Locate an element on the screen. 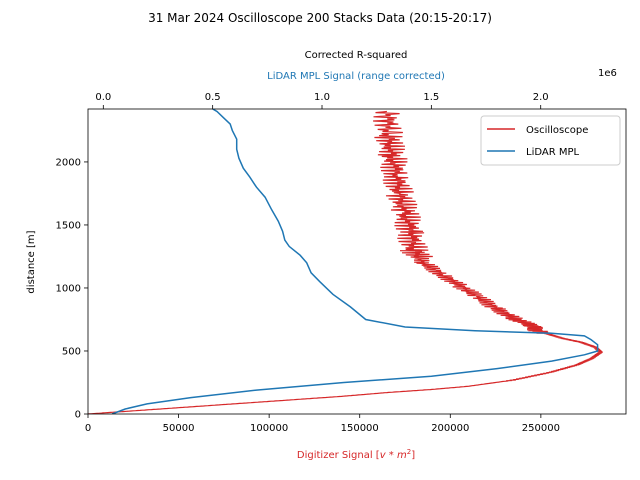 The image size is (640, 480). x-tick-label: 150000 is located at coordinates (360, 428).